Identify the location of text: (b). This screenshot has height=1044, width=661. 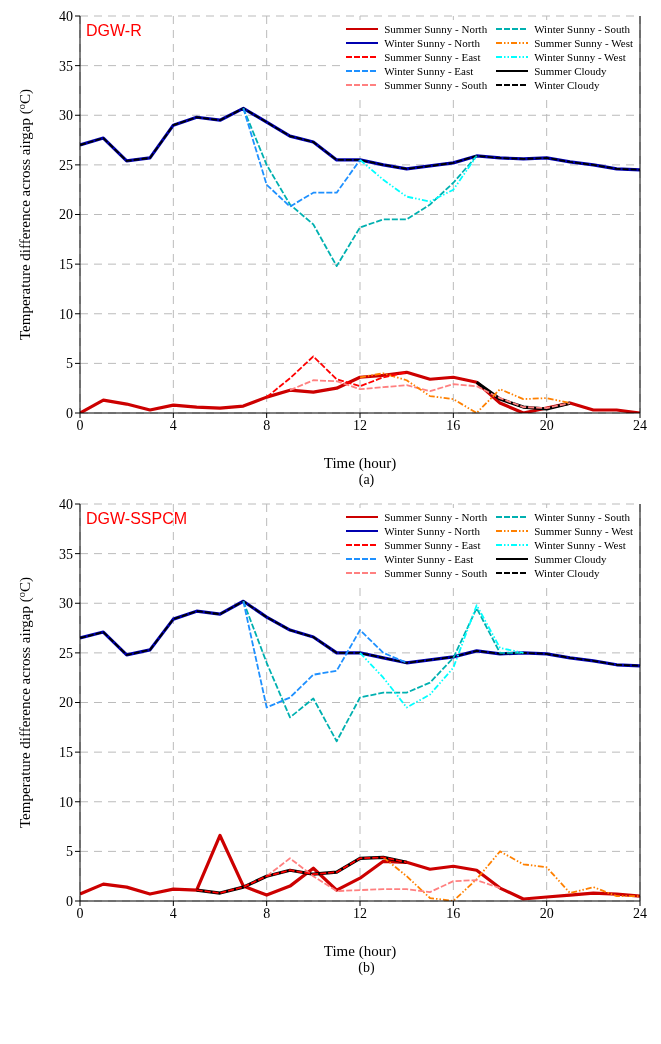
(366, 968).